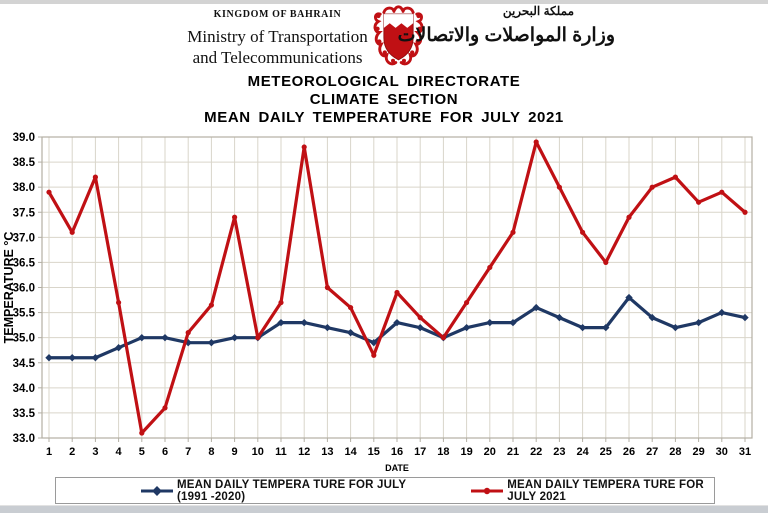  What do you see at coordinates (605, 490) in the screenshot?
I see `legend-label-2021: MEAN DAILY TEMPERA TURE FOR JULY 2021` at bounding box center [605, 490].